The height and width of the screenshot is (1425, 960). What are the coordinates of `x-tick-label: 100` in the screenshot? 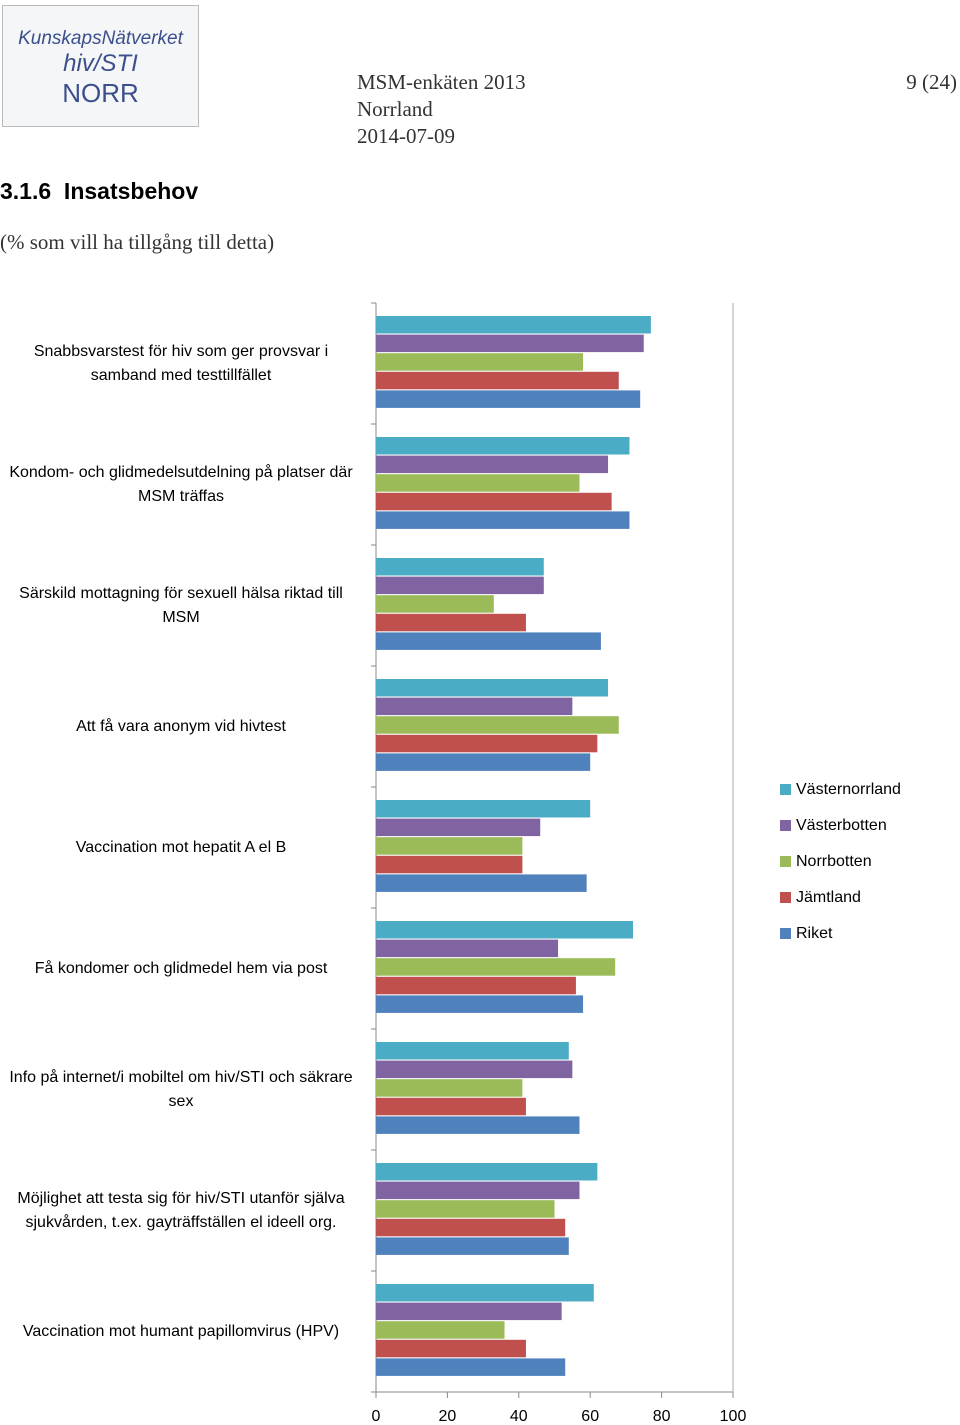 It's located at (733, 1416).